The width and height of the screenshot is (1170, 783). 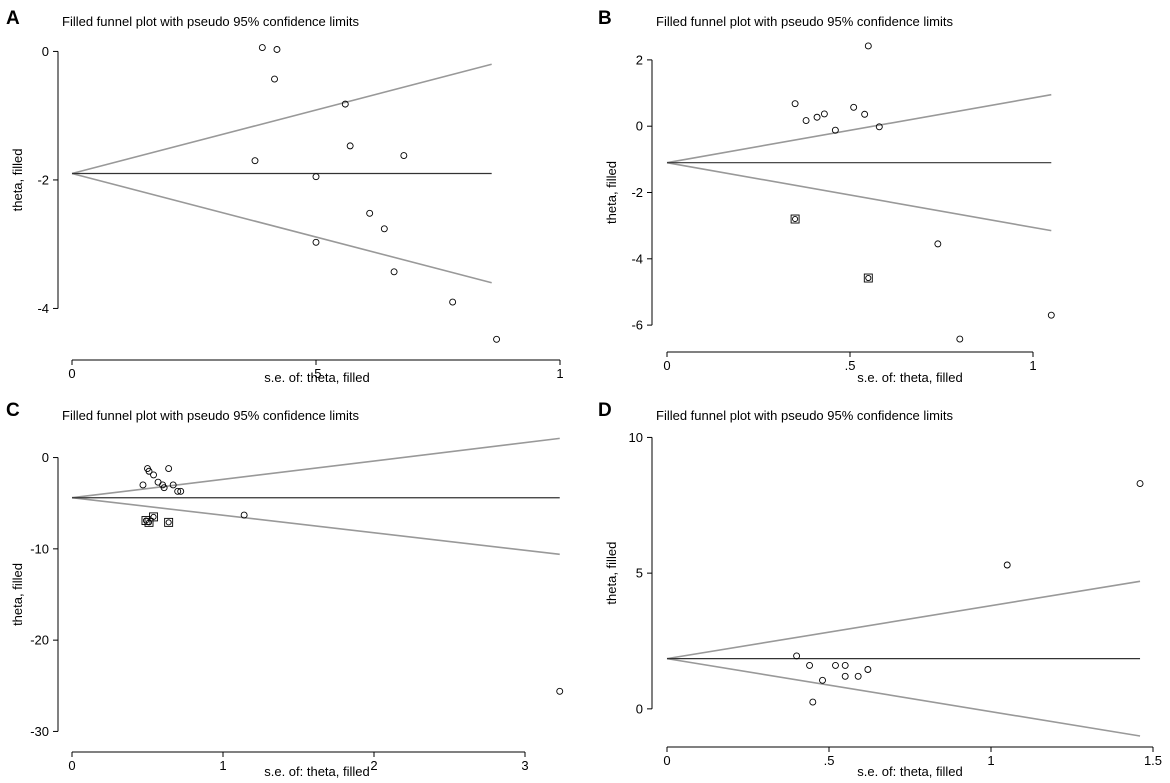 I want to click on panel-letter: C, so click(x=13, y=410).